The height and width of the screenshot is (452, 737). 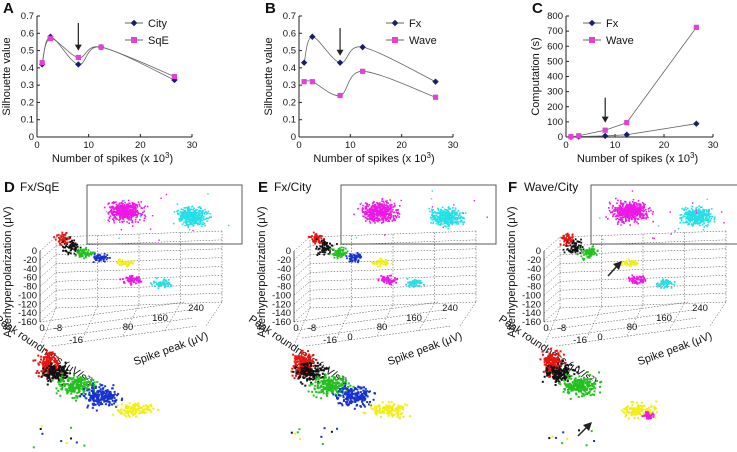 What do you see at coordinates (106, 259) in the screenshot?
I see `cluster-blue-point` at bounding box center [106, 259].